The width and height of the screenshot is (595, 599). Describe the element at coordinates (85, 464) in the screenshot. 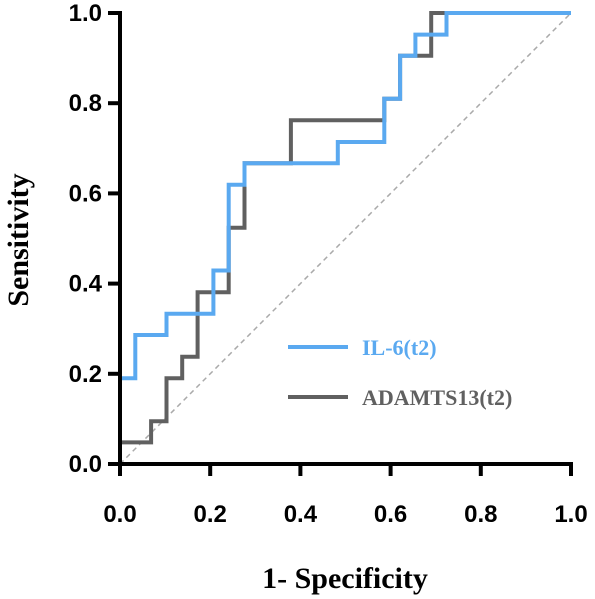

I see `y-tick-label: 0.0` at that location.